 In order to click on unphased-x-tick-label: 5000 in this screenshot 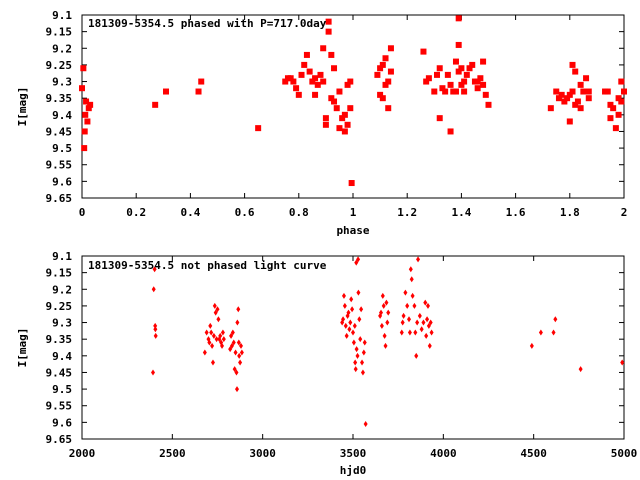, I will do `click(624, 453)`.